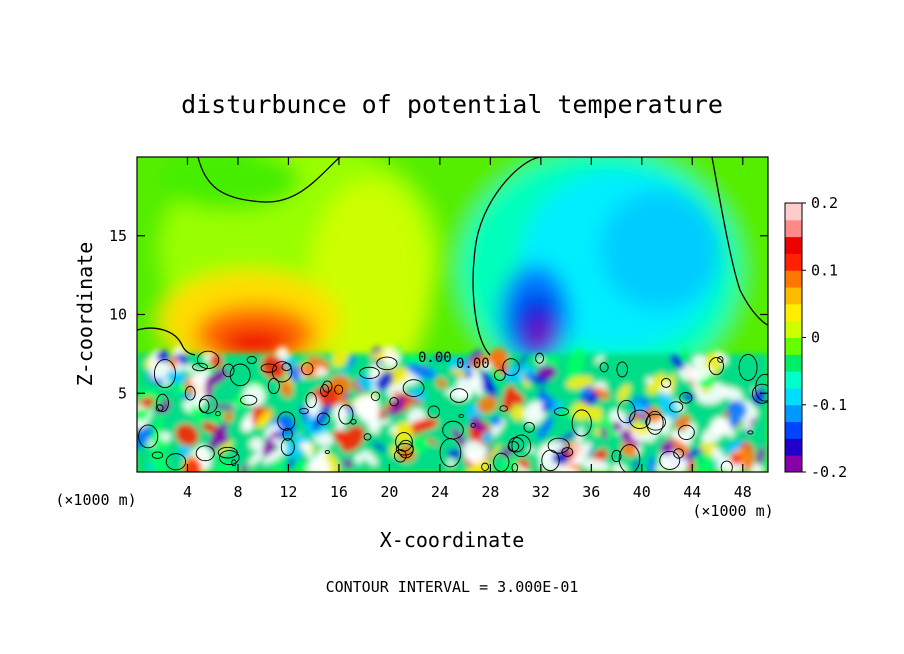 The height and width of the screenshot is (654, 904). What do you see at coordinates (454, 361) in the screenshot?
I see `contour-labels: 0.00 0.00` at bounding box center [454, 361].